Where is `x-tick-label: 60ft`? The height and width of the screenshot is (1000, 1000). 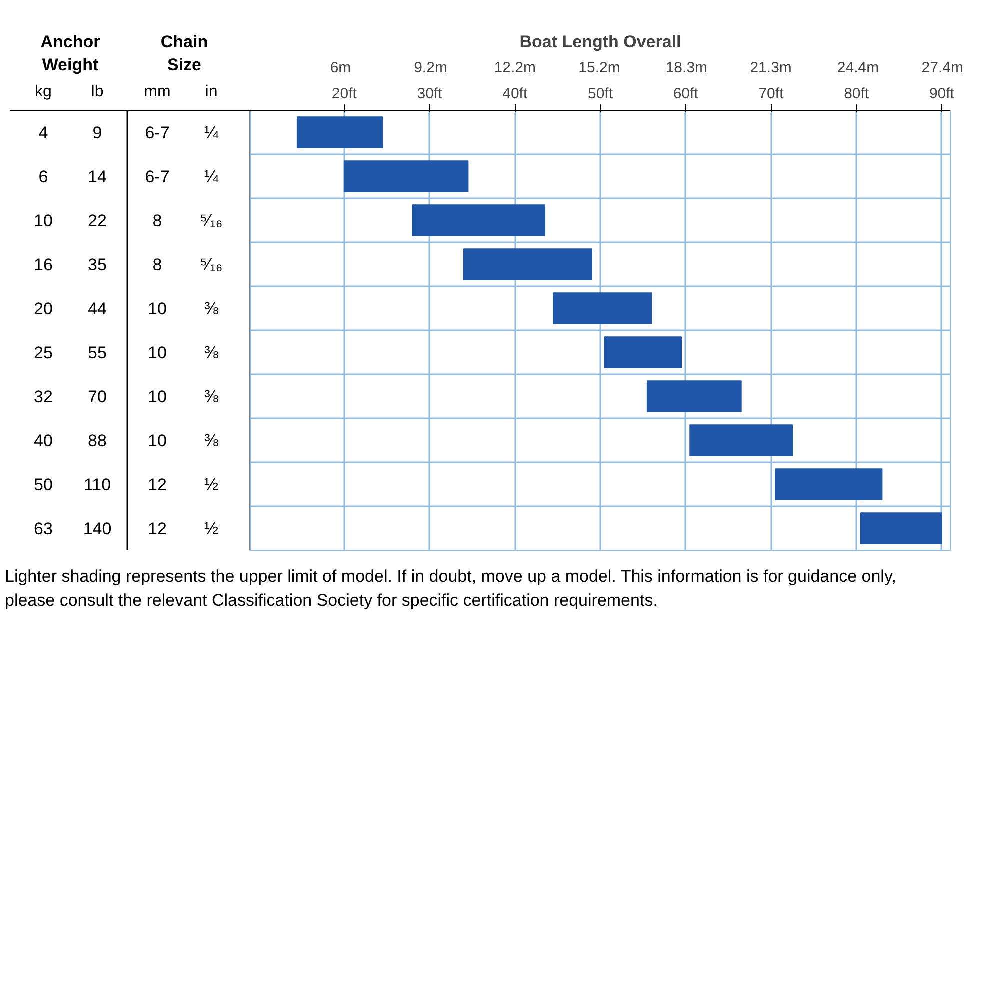
x-tick-label: 60ft is located at coordinates (686, 94).